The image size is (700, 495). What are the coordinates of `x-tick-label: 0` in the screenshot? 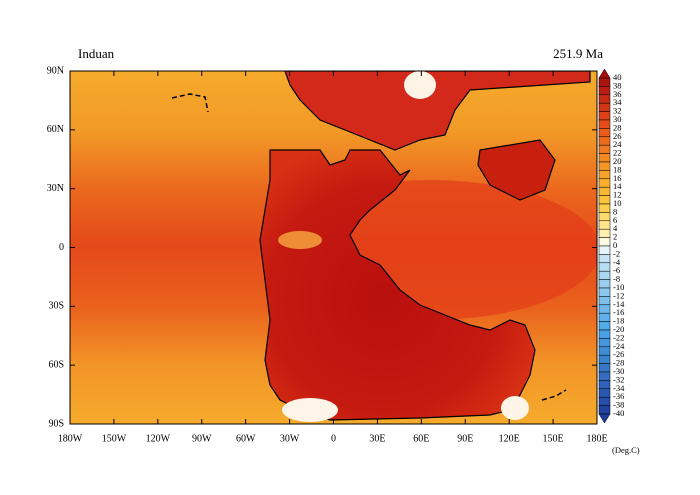 It's located at (333, 438).